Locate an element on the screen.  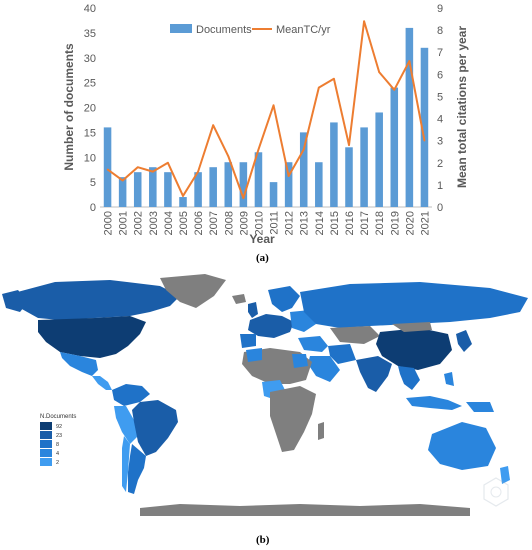
map-mexico is located at coordinates (79, 364).